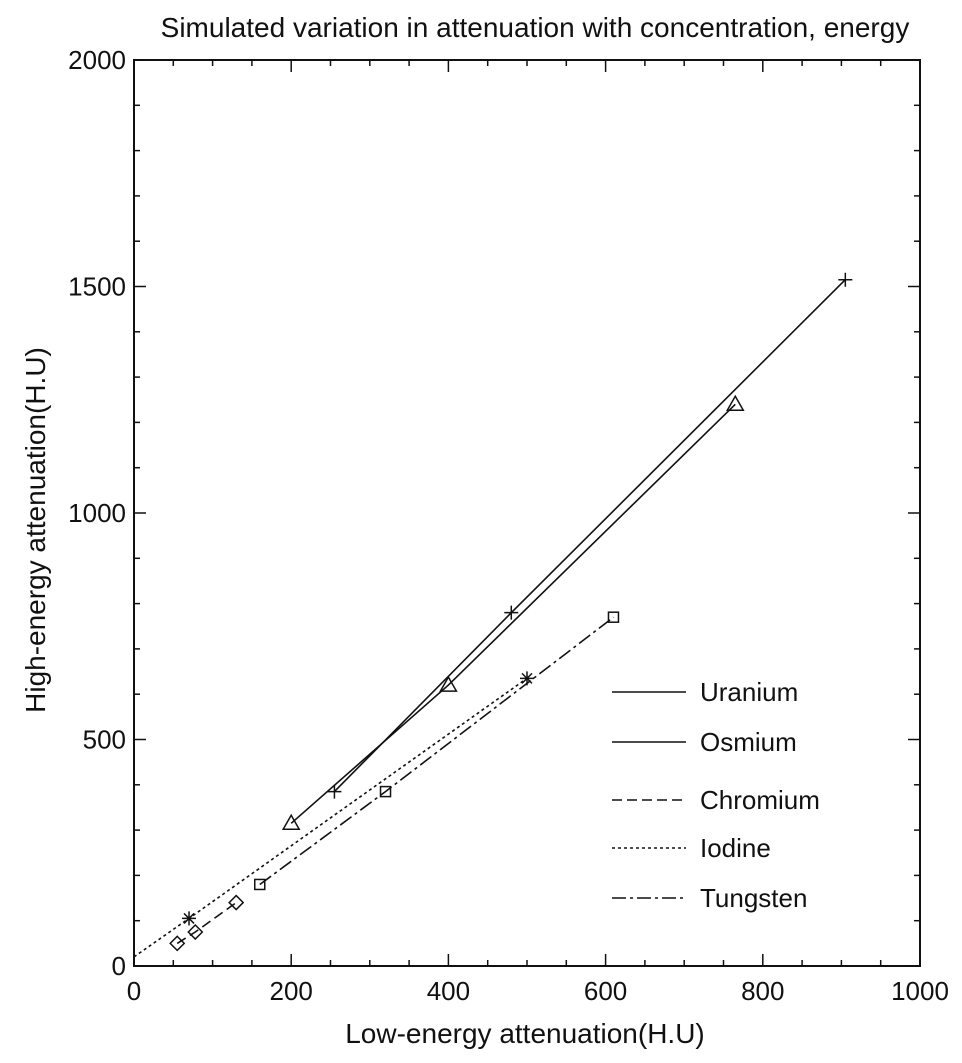 This screenshot has width=962, height=1063. I want to click on legend-label: Tungsten, so click(753, 898).